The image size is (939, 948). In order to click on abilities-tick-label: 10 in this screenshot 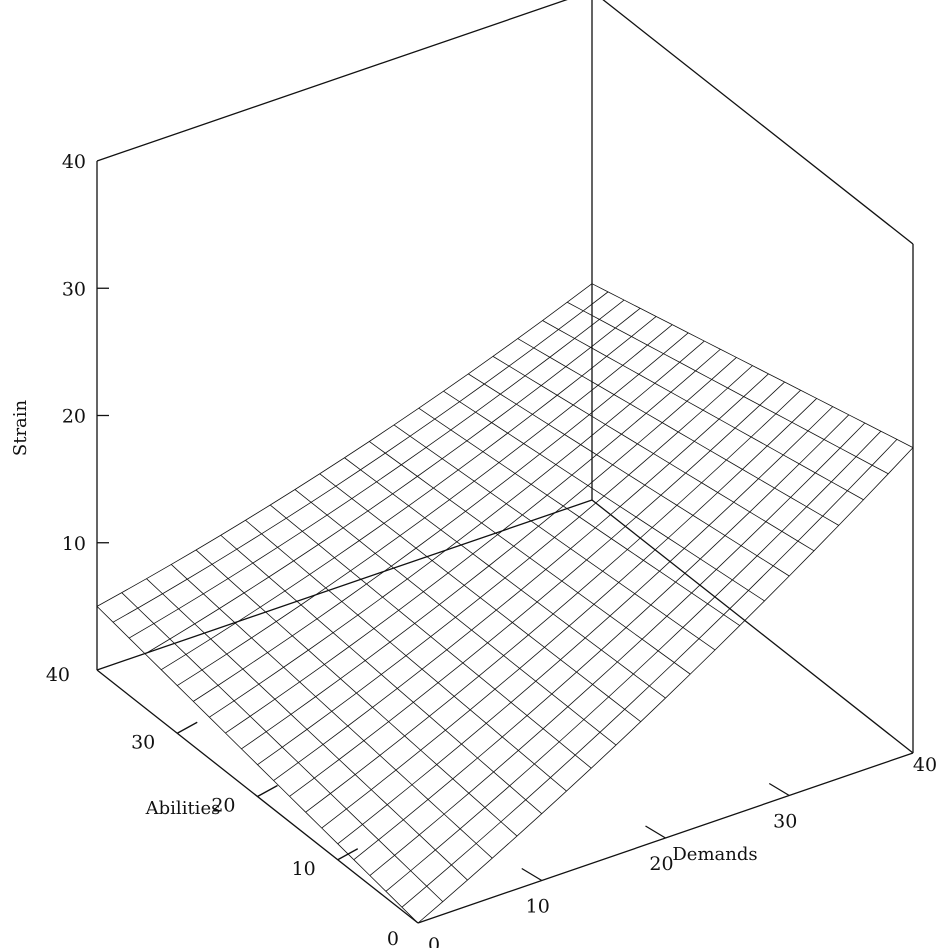, I will do `click(304, 869)`.